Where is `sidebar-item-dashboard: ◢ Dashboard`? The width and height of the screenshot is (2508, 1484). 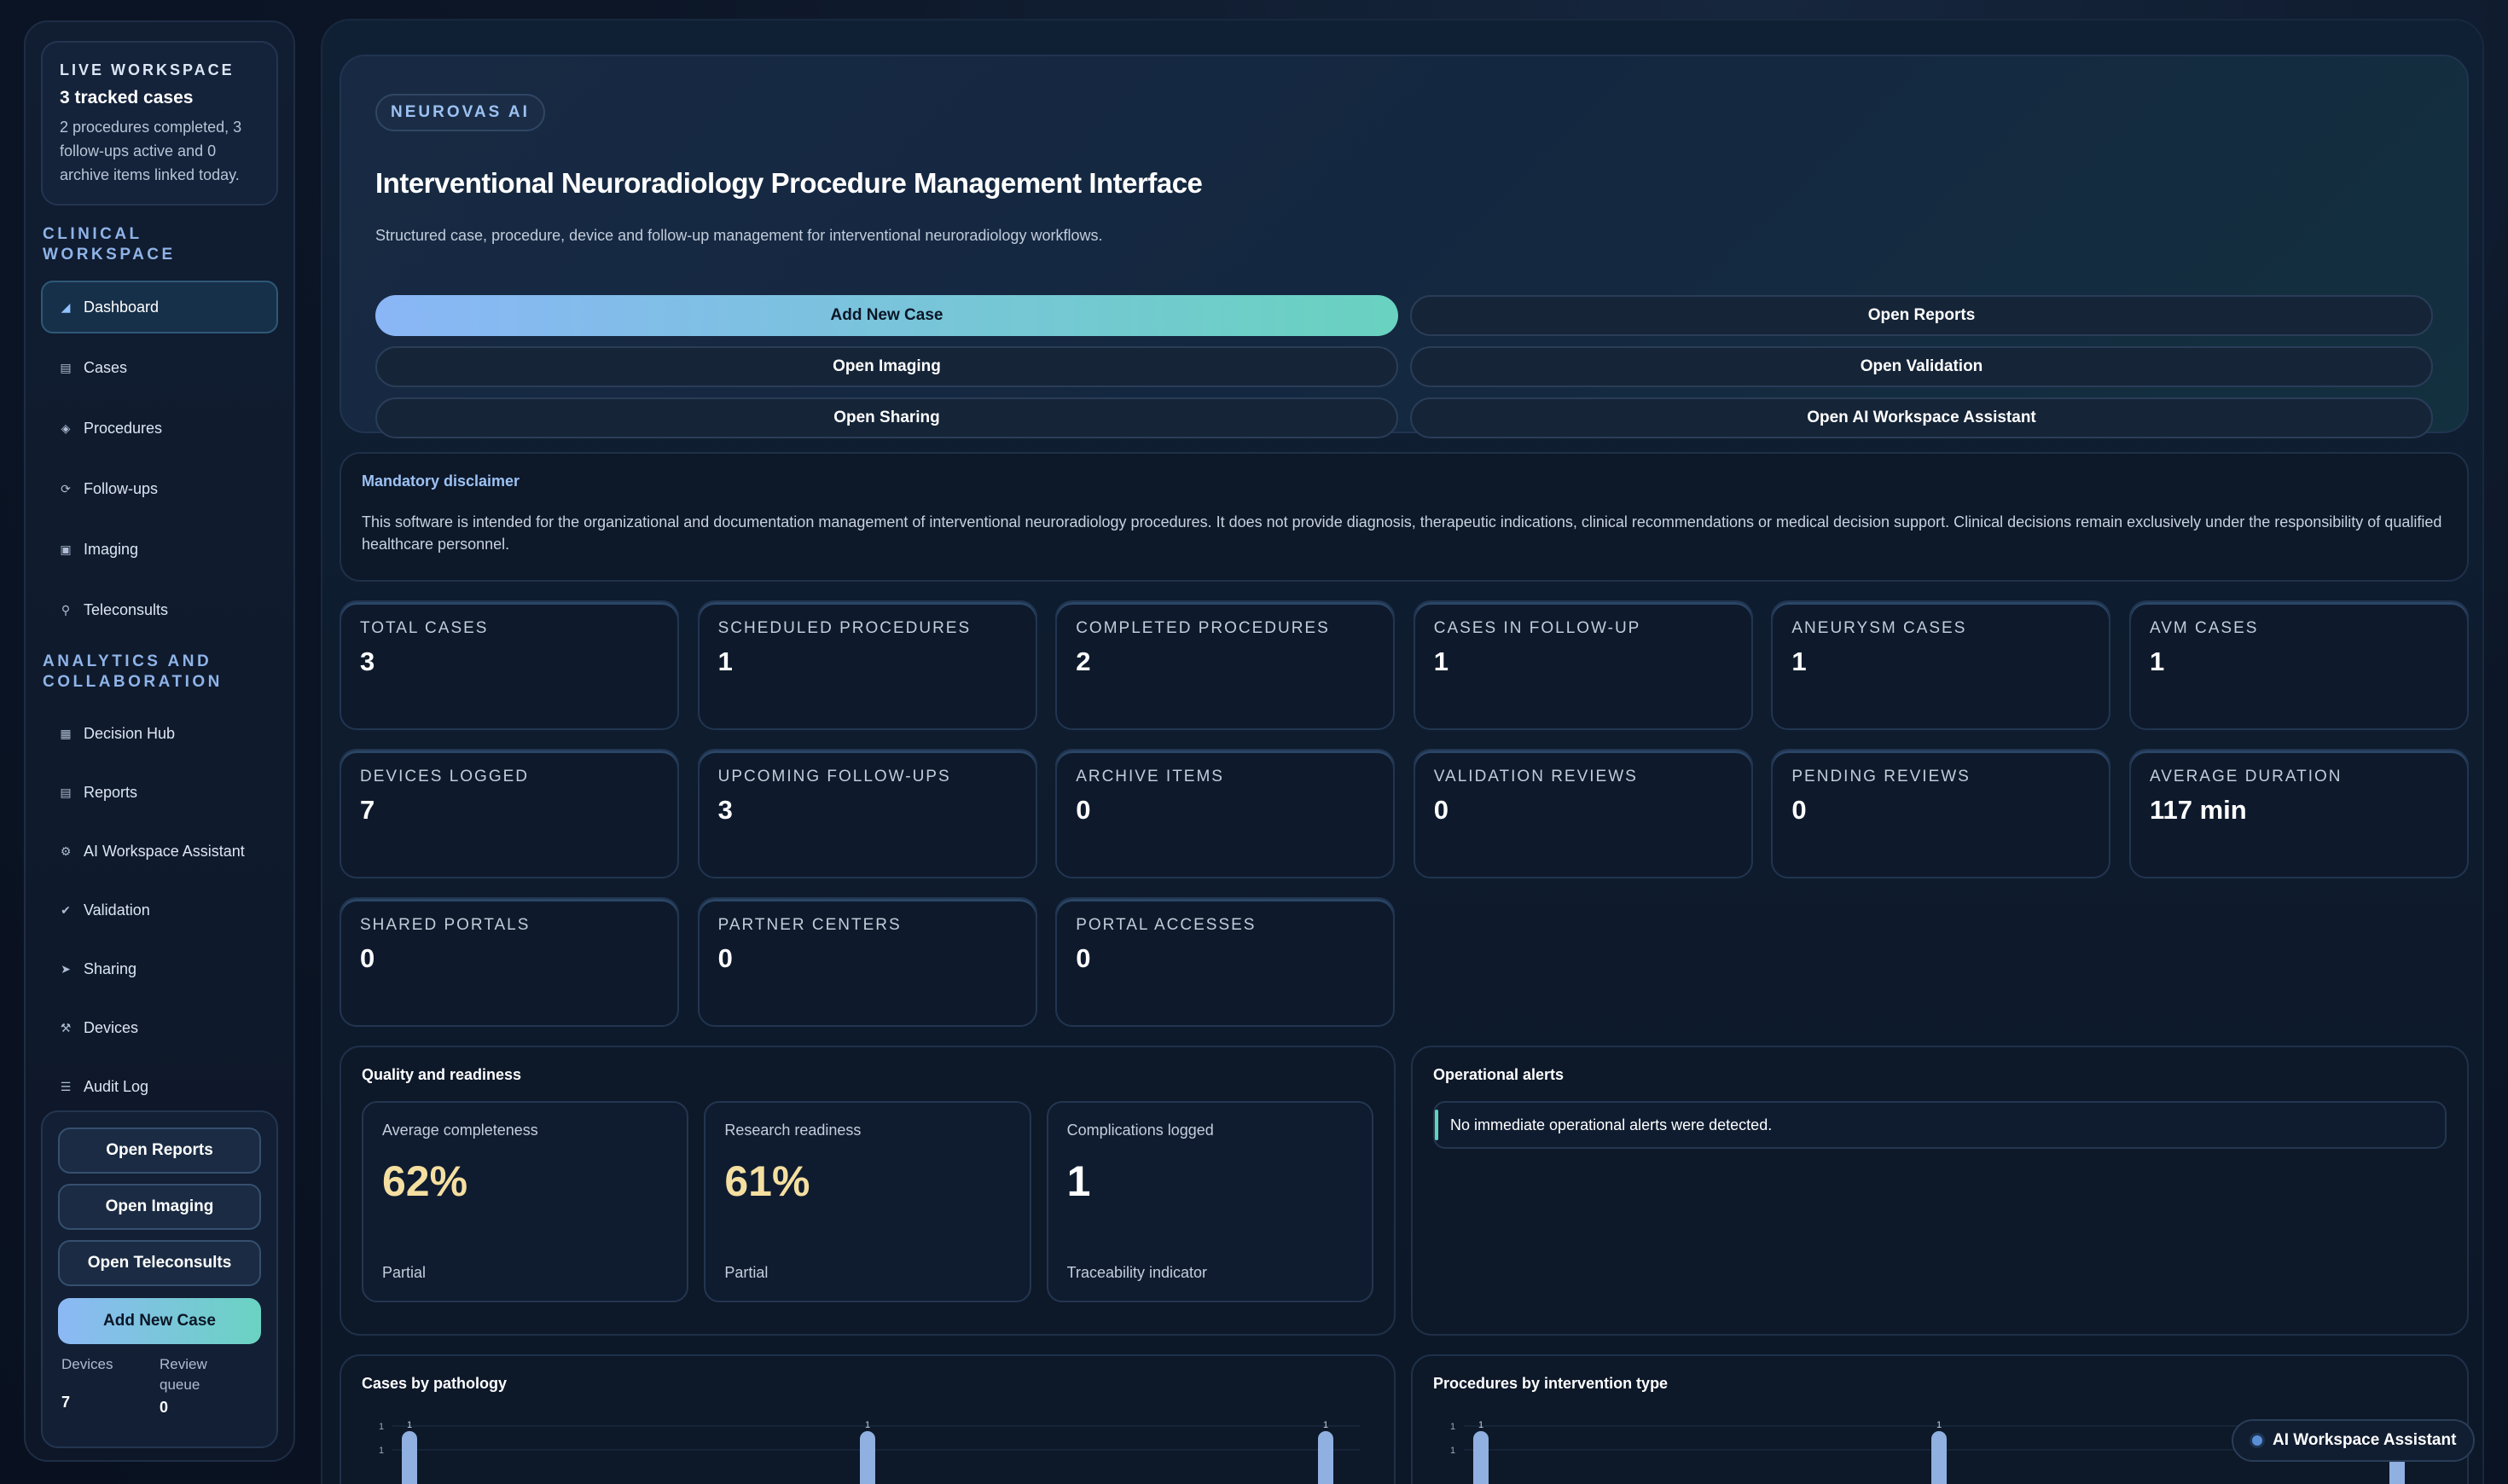 sidebar-item-dashboard: ◢ Dashboard is located at coordinates (159, 307).